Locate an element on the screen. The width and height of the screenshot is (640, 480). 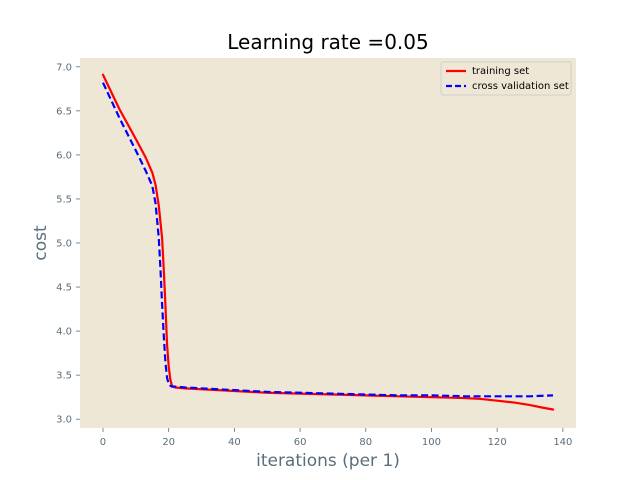
chart-title: Learning rate =0.05 is located at coordinates (327, 42).